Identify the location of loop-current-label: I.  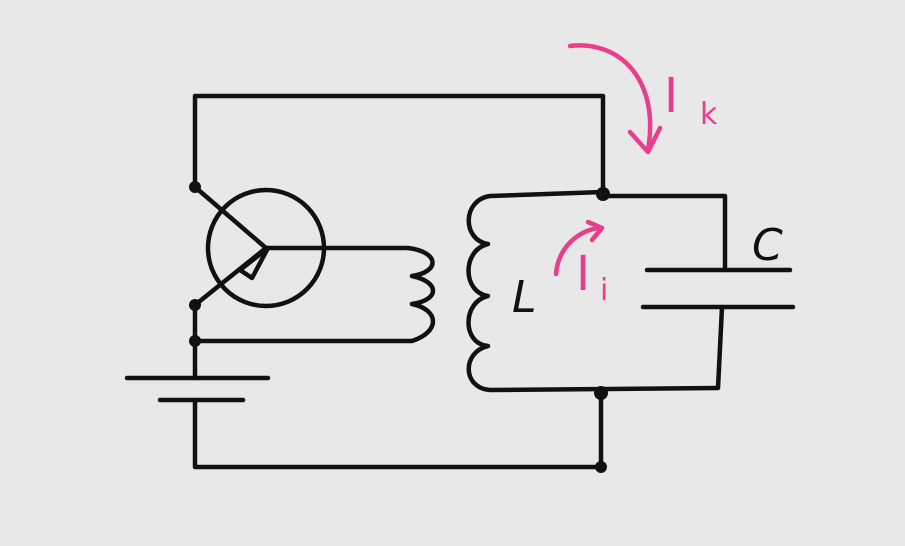
(583, 274).